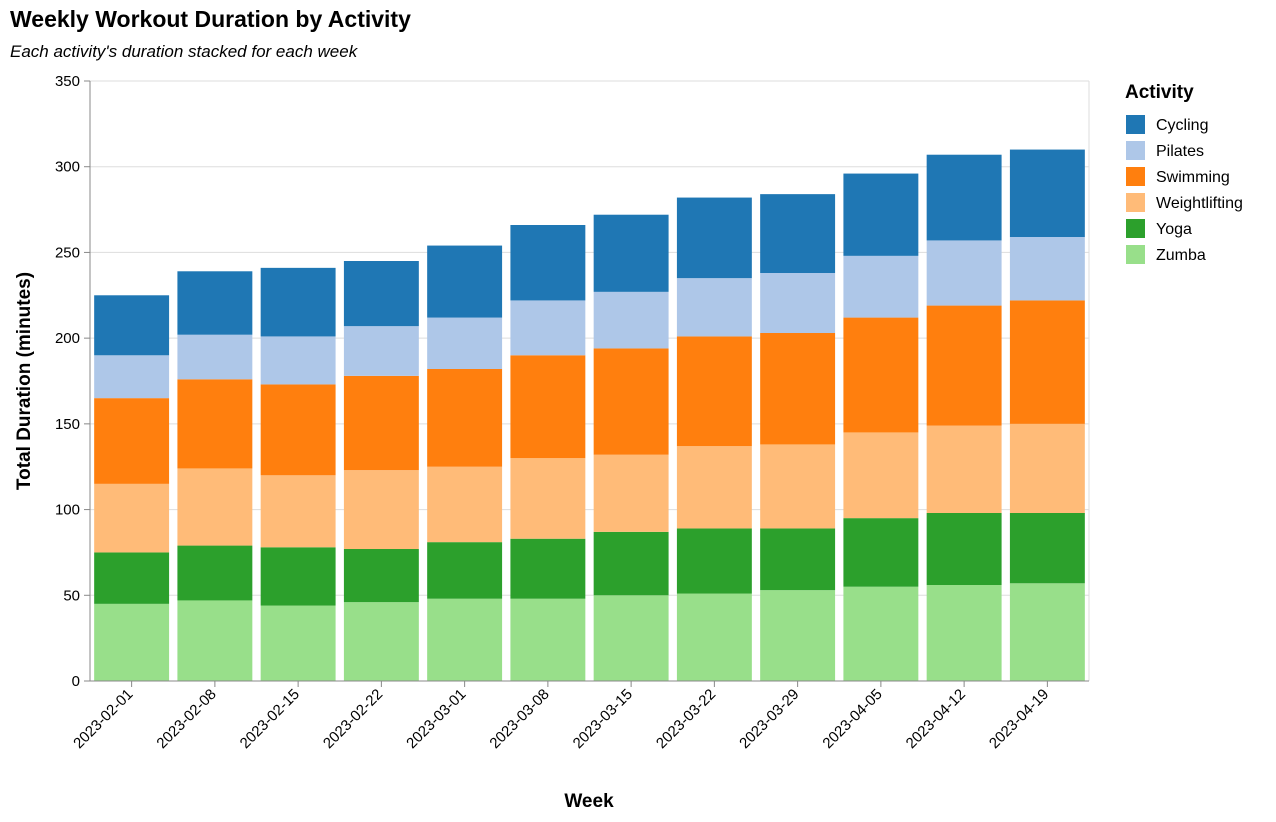 Image resolution: width=1276 pixels, height=822 pixels. Describe the element at coordinates (519, 719) in the screenshot. I see `x-tick-label: 2023-03-08` at that location.